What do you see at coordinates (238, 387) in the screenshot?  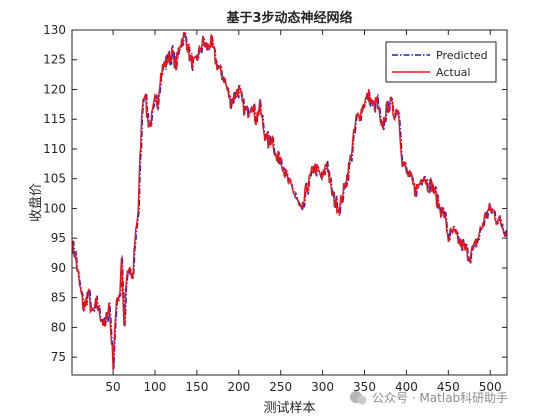 I see `x-tick-label: 200` at bounding box center [238, 387].